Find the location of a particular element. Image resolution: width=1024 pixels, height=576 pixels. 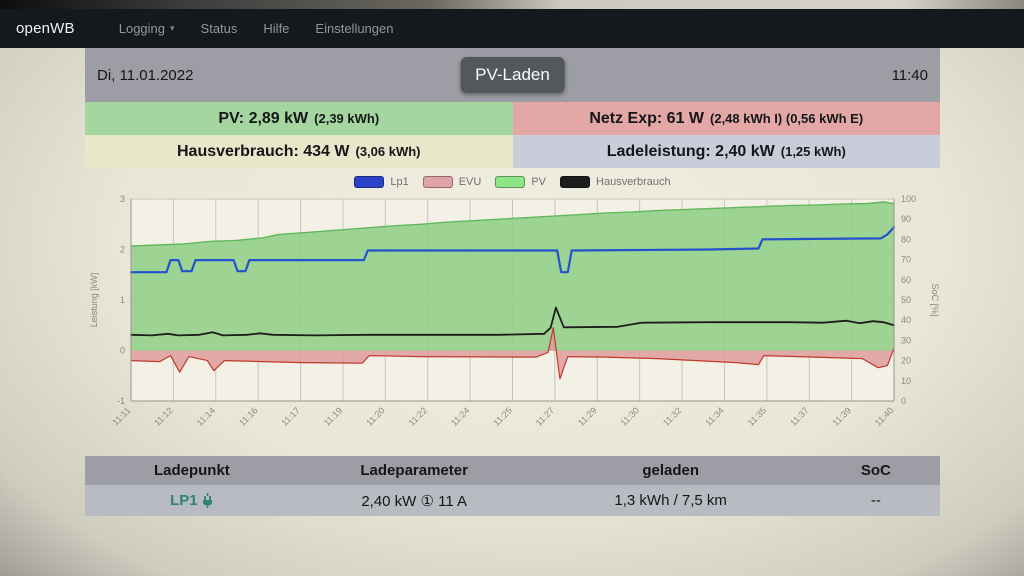

nav-item-logging-label: Logging is located at coordinates (142, 28).